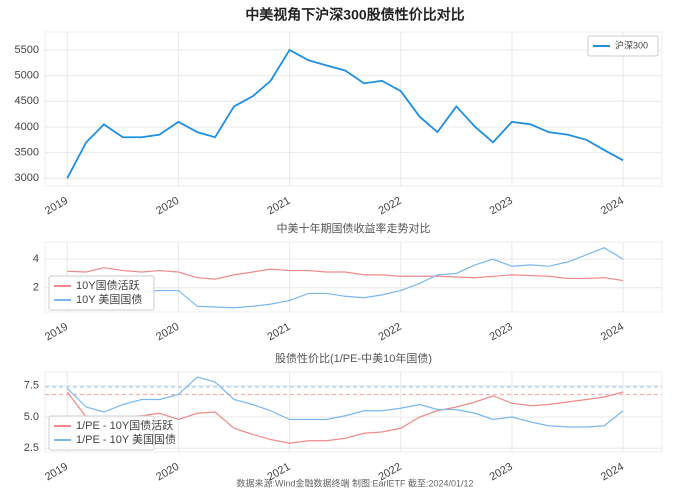  I want to click on legend-label: 10Y 美国国债, so click(109, 299).